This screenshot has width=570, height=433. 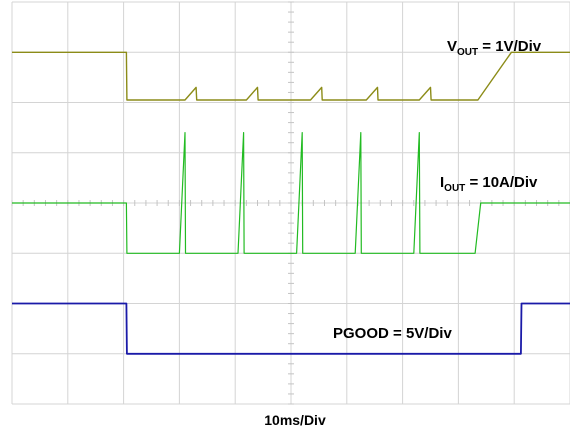 I want to click on vout-channel-label: VOUT = 1V/Div, so click(x=494, y=48).